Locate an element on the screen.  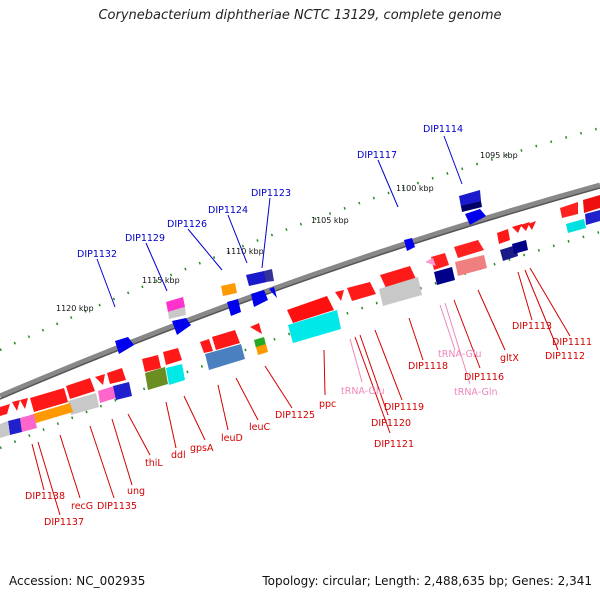
gene-label: leuC is located at coordinates (260, 427).